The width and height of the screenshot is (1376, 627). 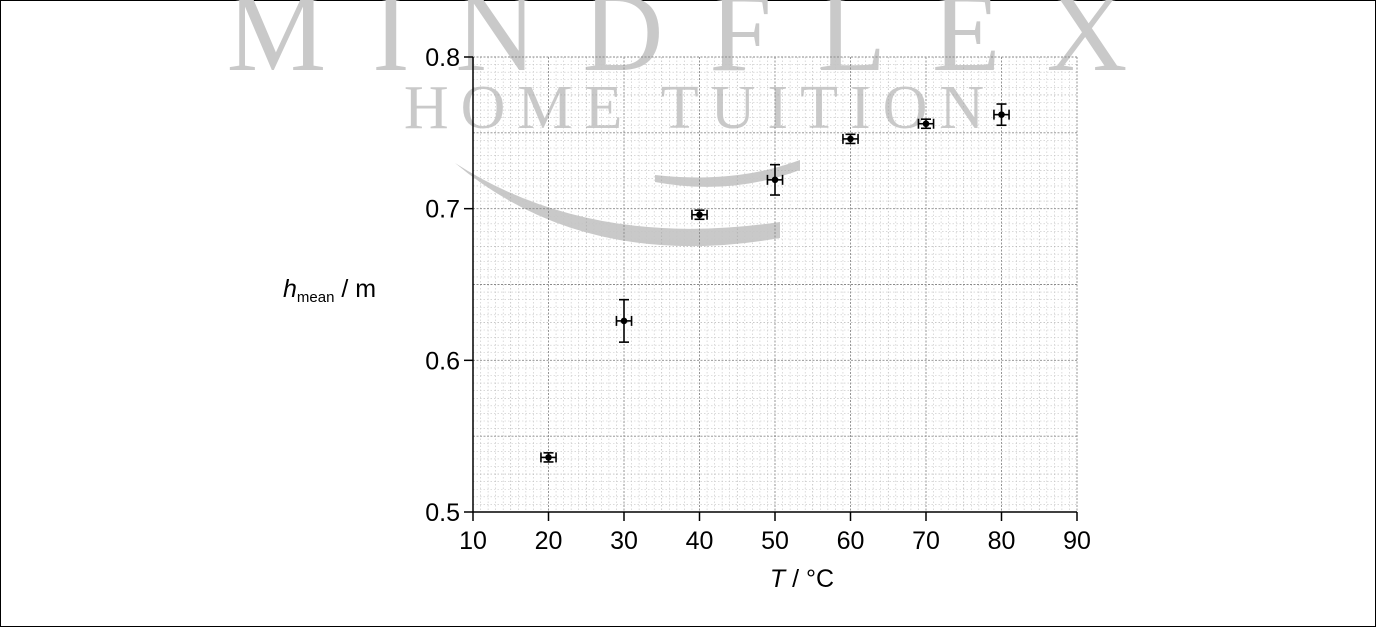 What do you see at coordinates (624, 541) in the screenshot?
I see `x-tick-label: 30` at bounding box center [624, 541].